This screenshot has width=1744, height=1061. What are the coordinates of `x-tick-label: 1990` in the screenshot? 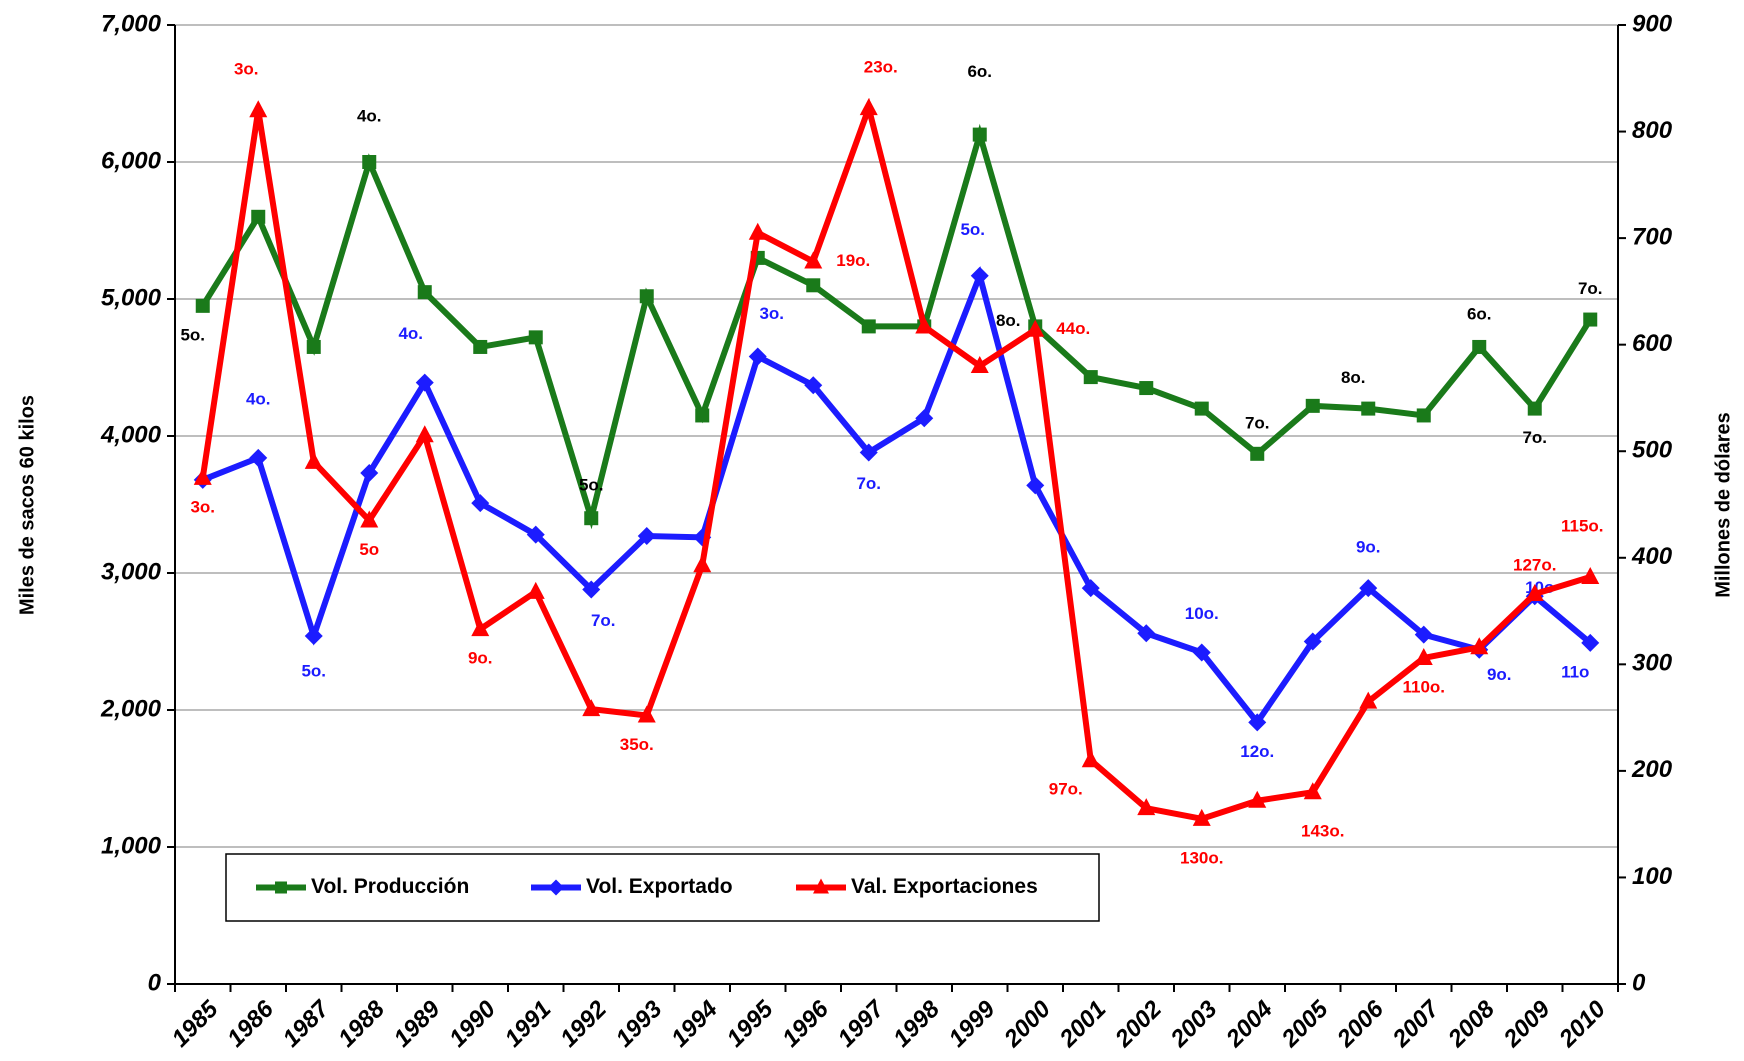 It's located at (472, 1023).